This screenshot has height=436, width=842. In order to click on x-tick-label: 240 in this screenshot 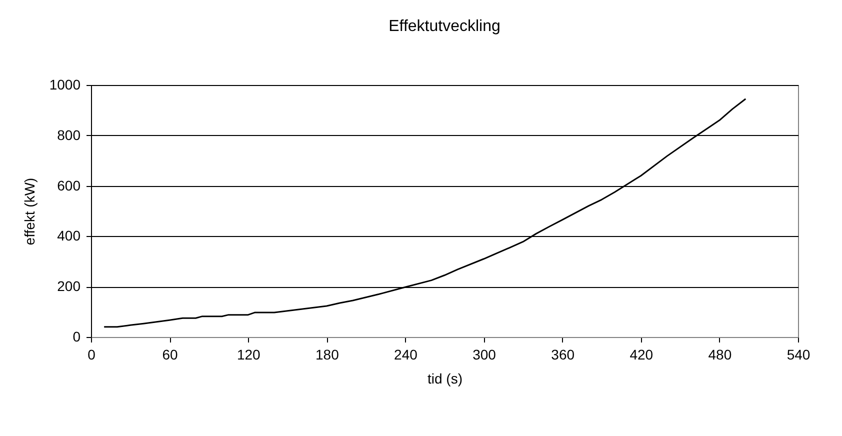, I will do `click(406, 354)`.